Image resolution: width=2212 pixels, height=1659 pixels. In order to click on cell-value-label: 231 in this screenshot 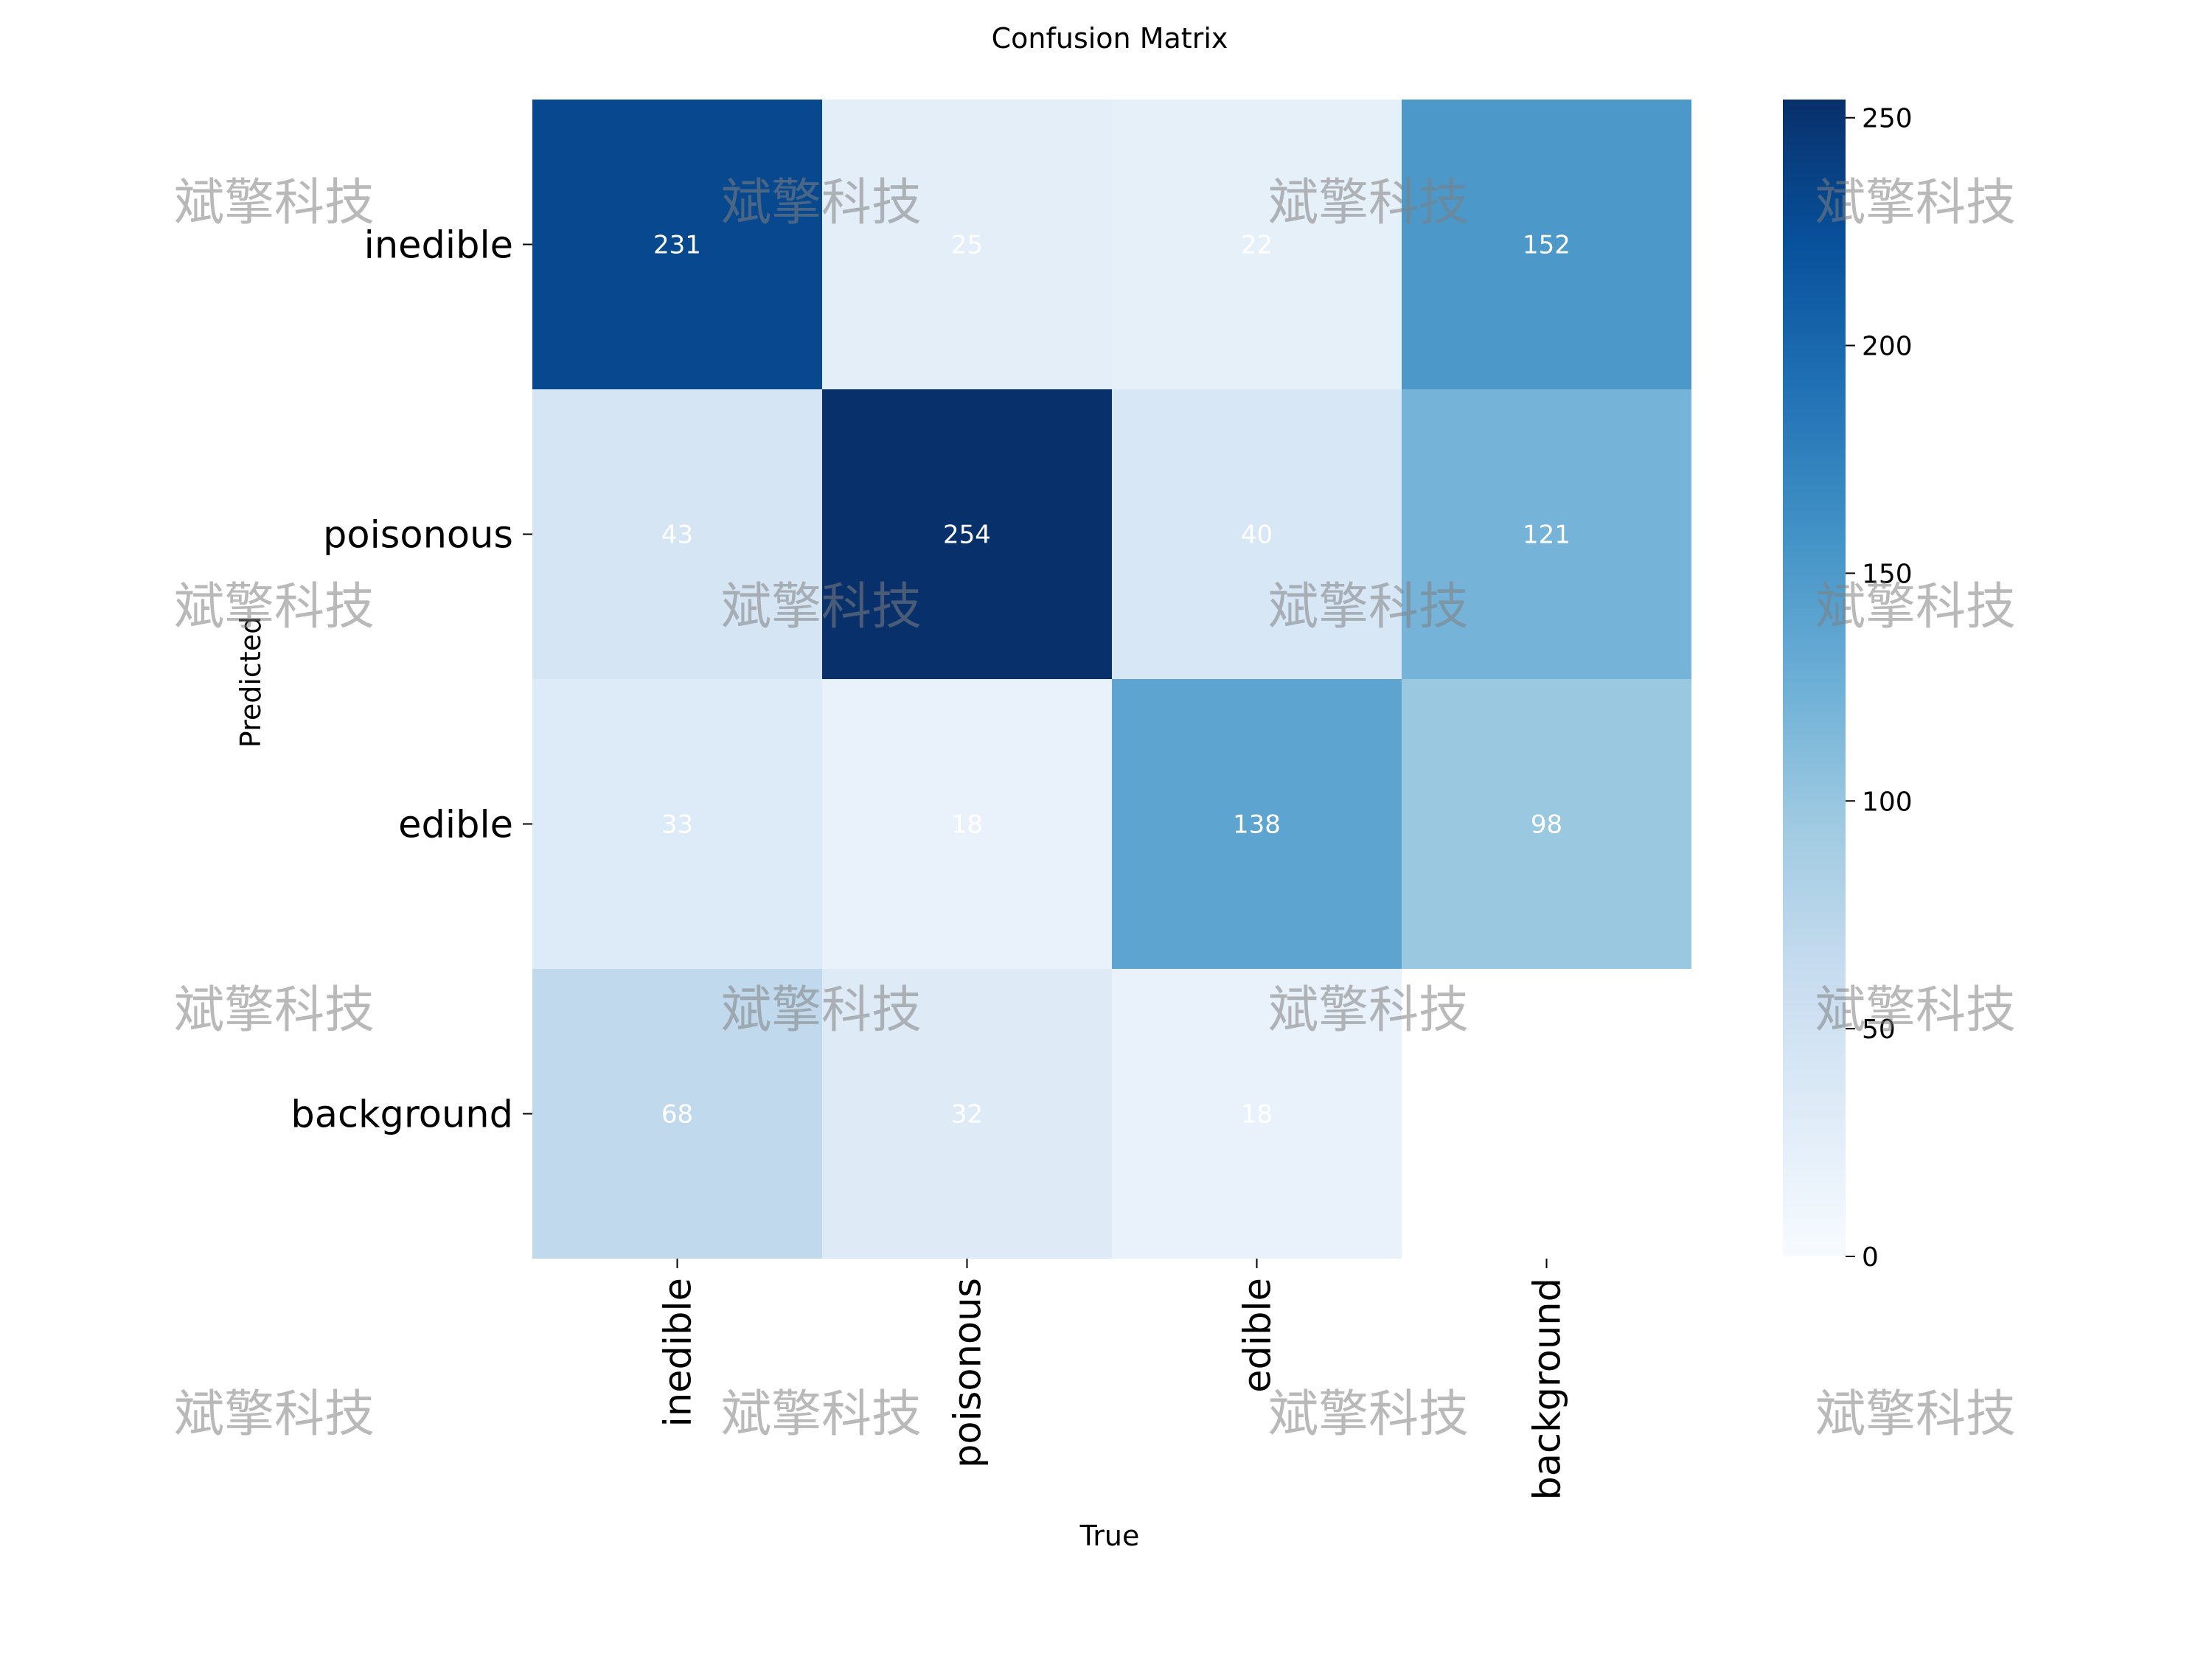, I will do `click(677, 245)`.